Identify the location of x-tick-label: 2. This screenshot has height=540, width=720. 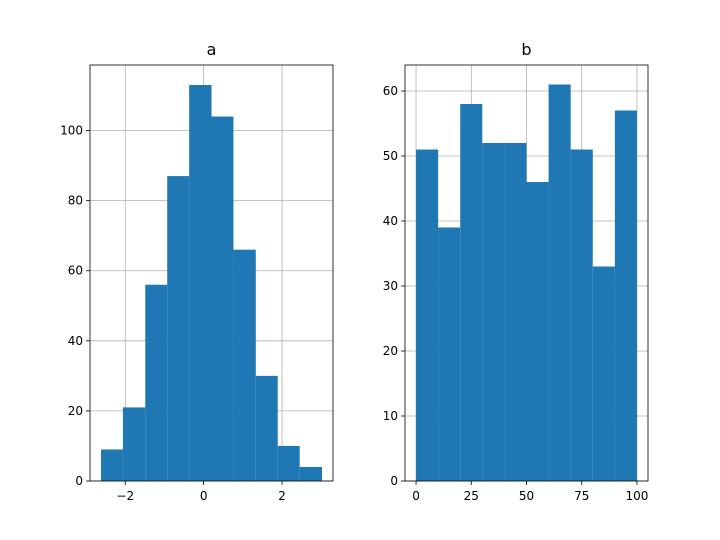
(282, 496).